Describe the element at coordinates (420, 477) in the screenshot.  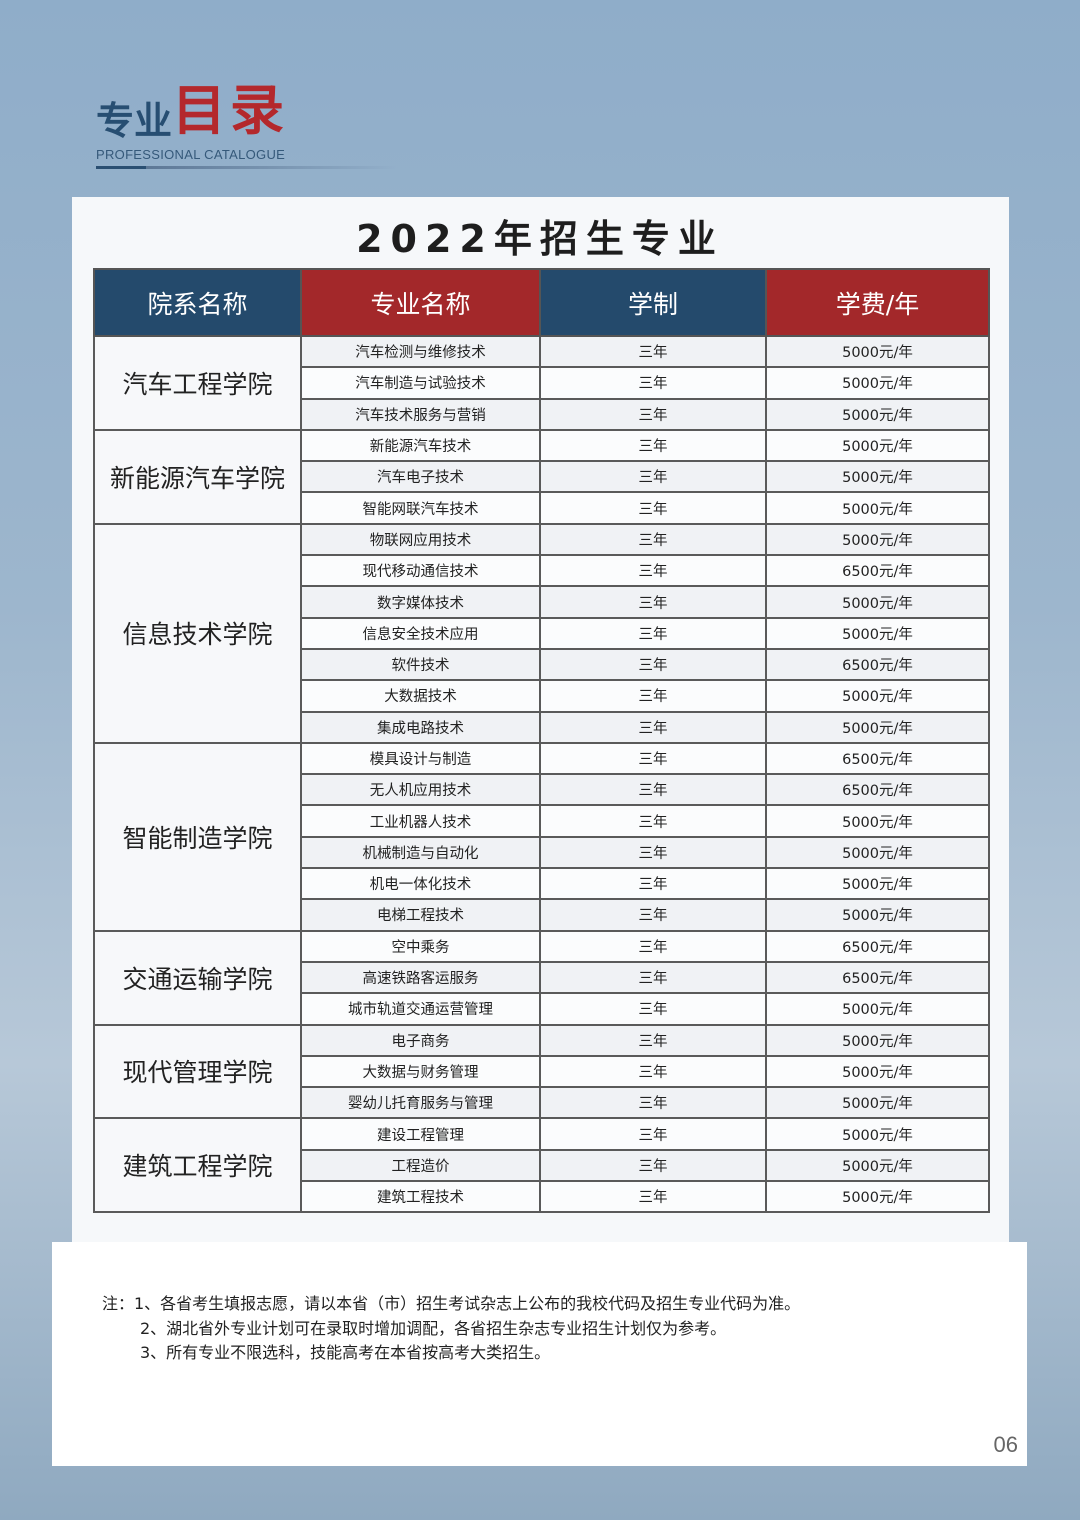
I see `major-name: 汽车电子技术` at that location.